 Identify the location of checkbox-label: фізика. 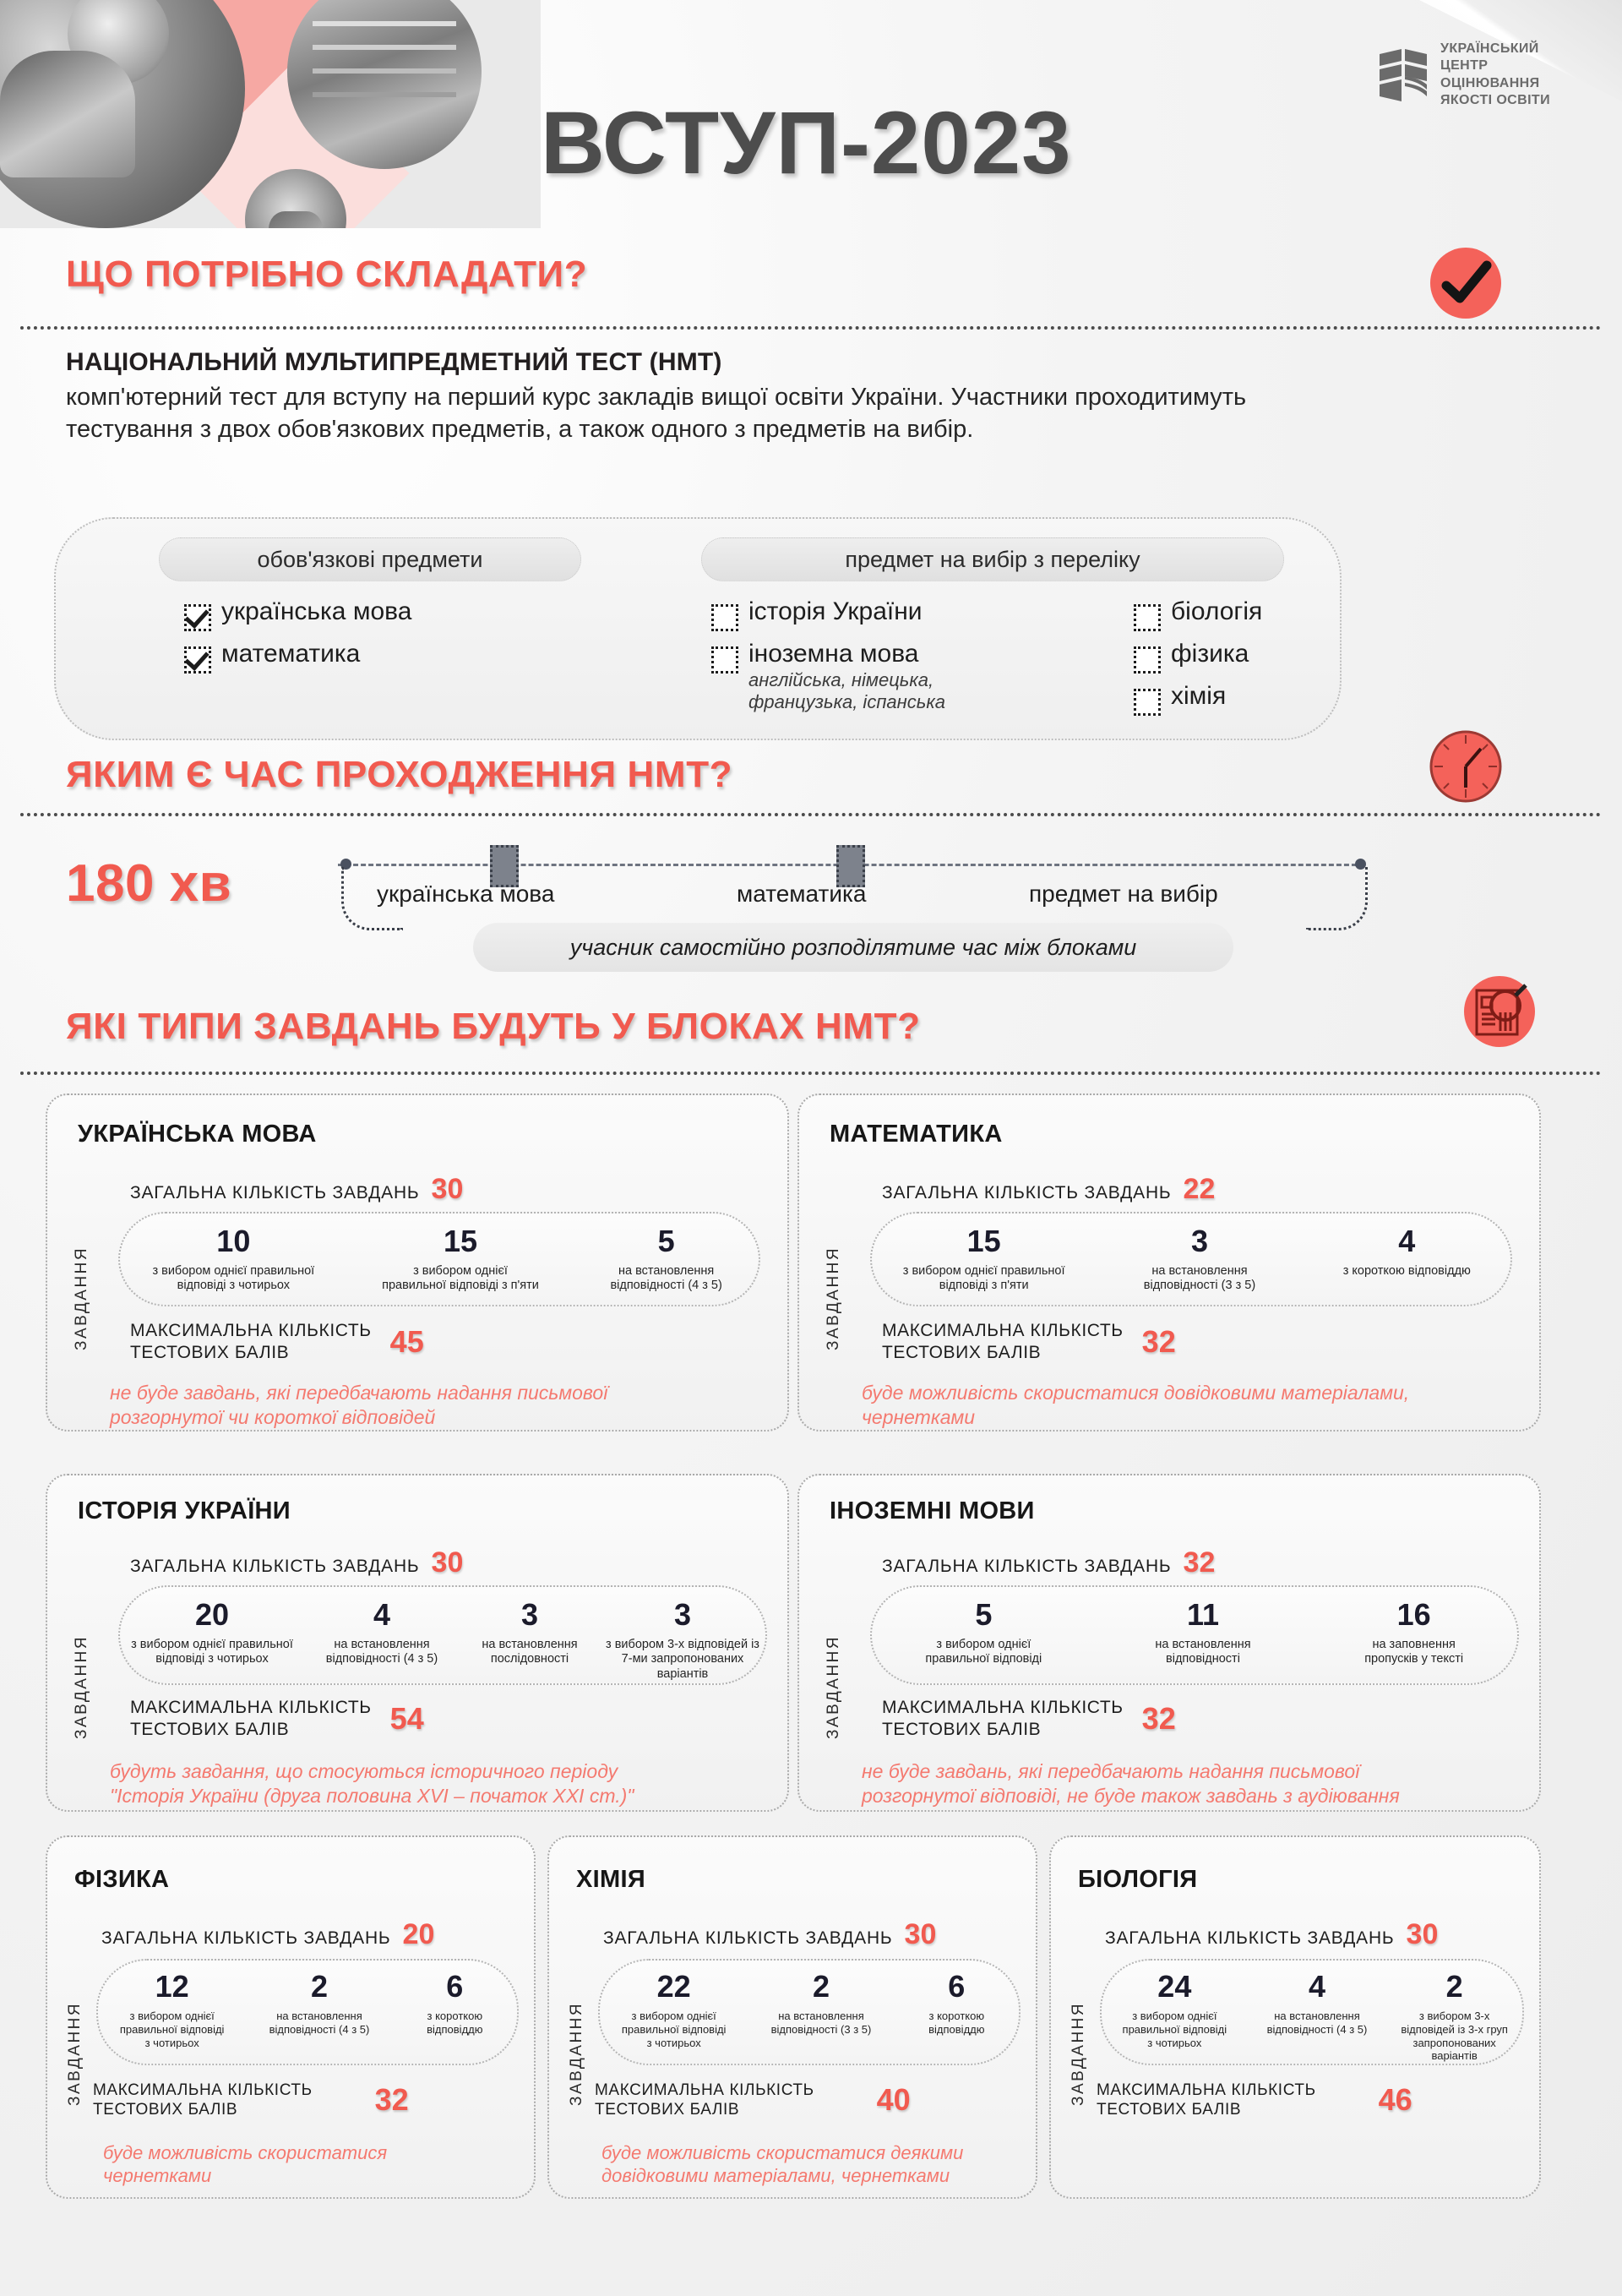
(1210, 654).